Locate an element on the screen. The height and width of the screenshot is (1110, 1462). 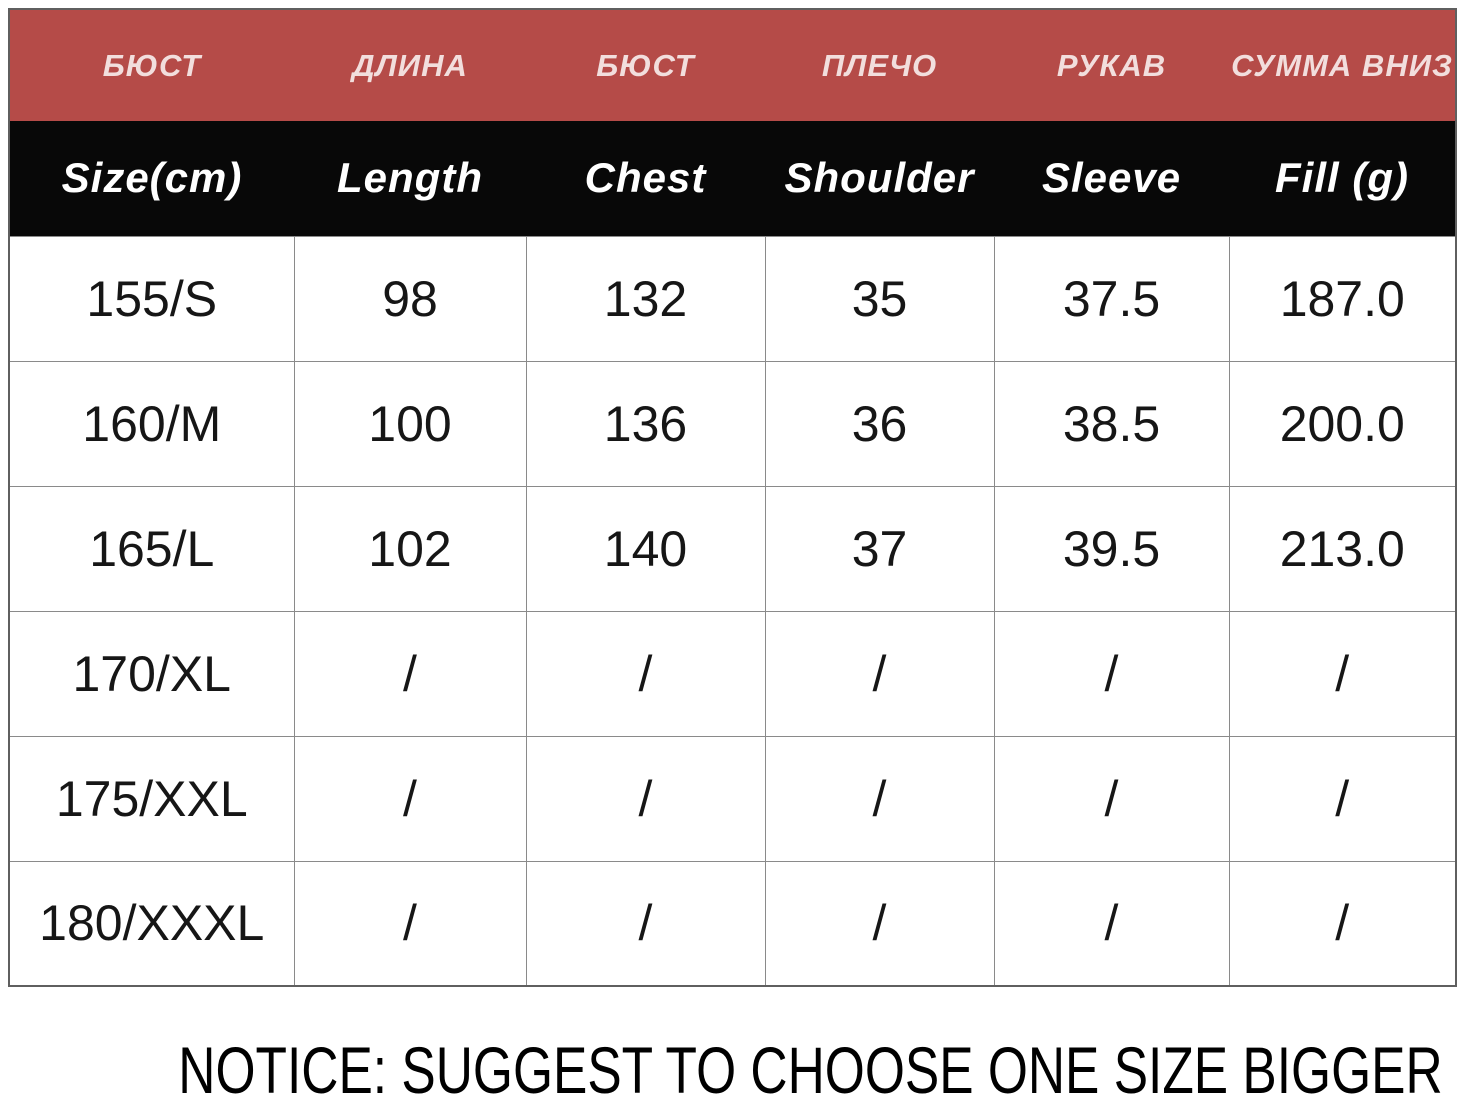
size-cell: 160/M is located at coordinates (151, 423).